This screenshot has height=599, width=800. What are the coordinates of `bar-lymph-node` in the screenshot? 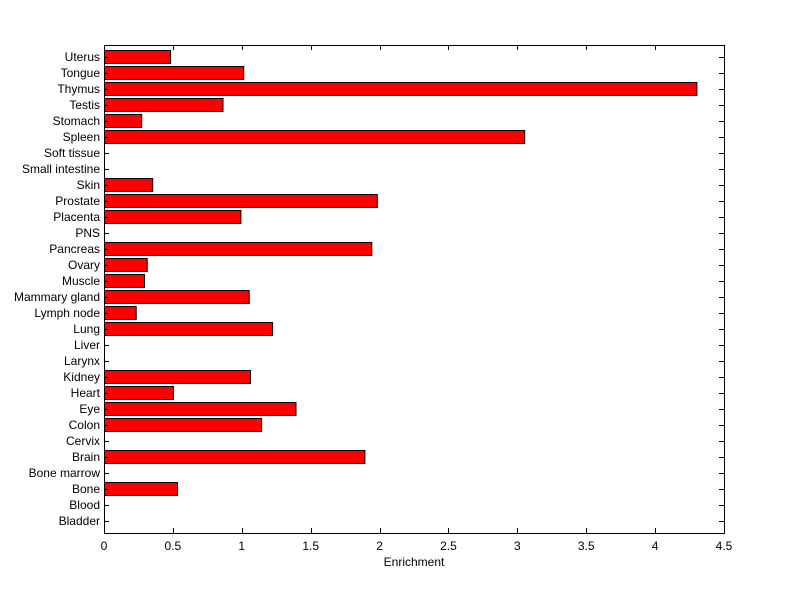 It's located at (120, 313).